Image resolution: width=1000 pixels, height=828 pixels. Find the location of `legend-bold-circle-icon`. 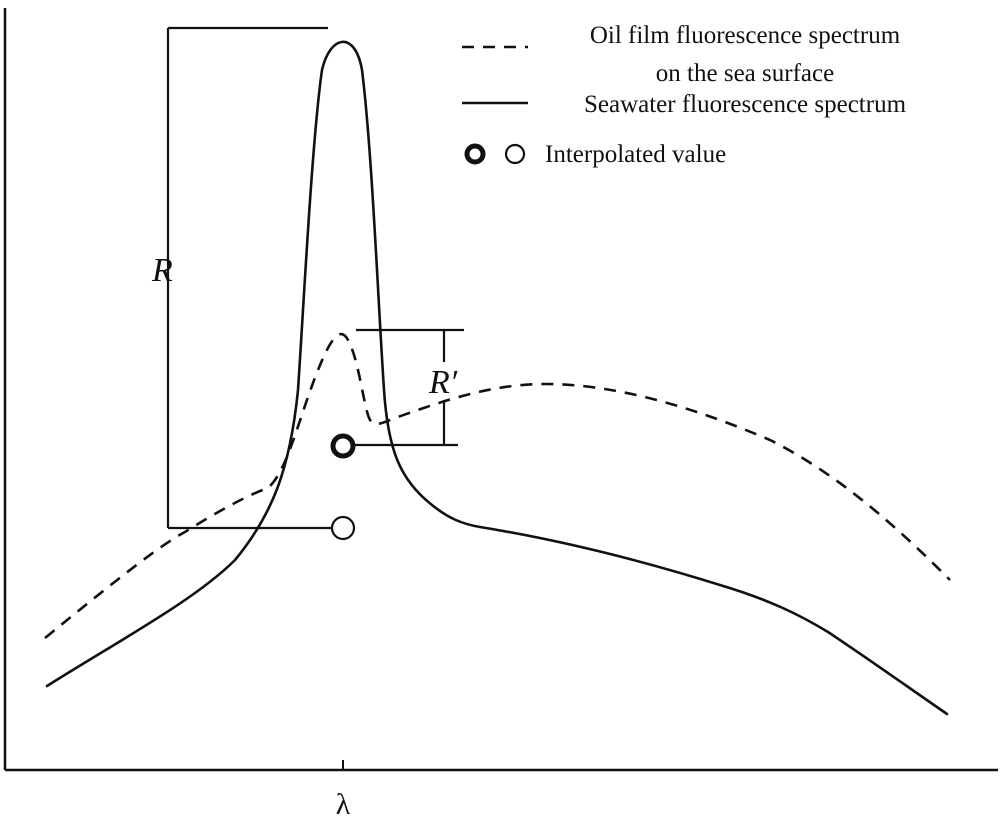

legend-bold-circle-icon is located at coordinates (475, 154).